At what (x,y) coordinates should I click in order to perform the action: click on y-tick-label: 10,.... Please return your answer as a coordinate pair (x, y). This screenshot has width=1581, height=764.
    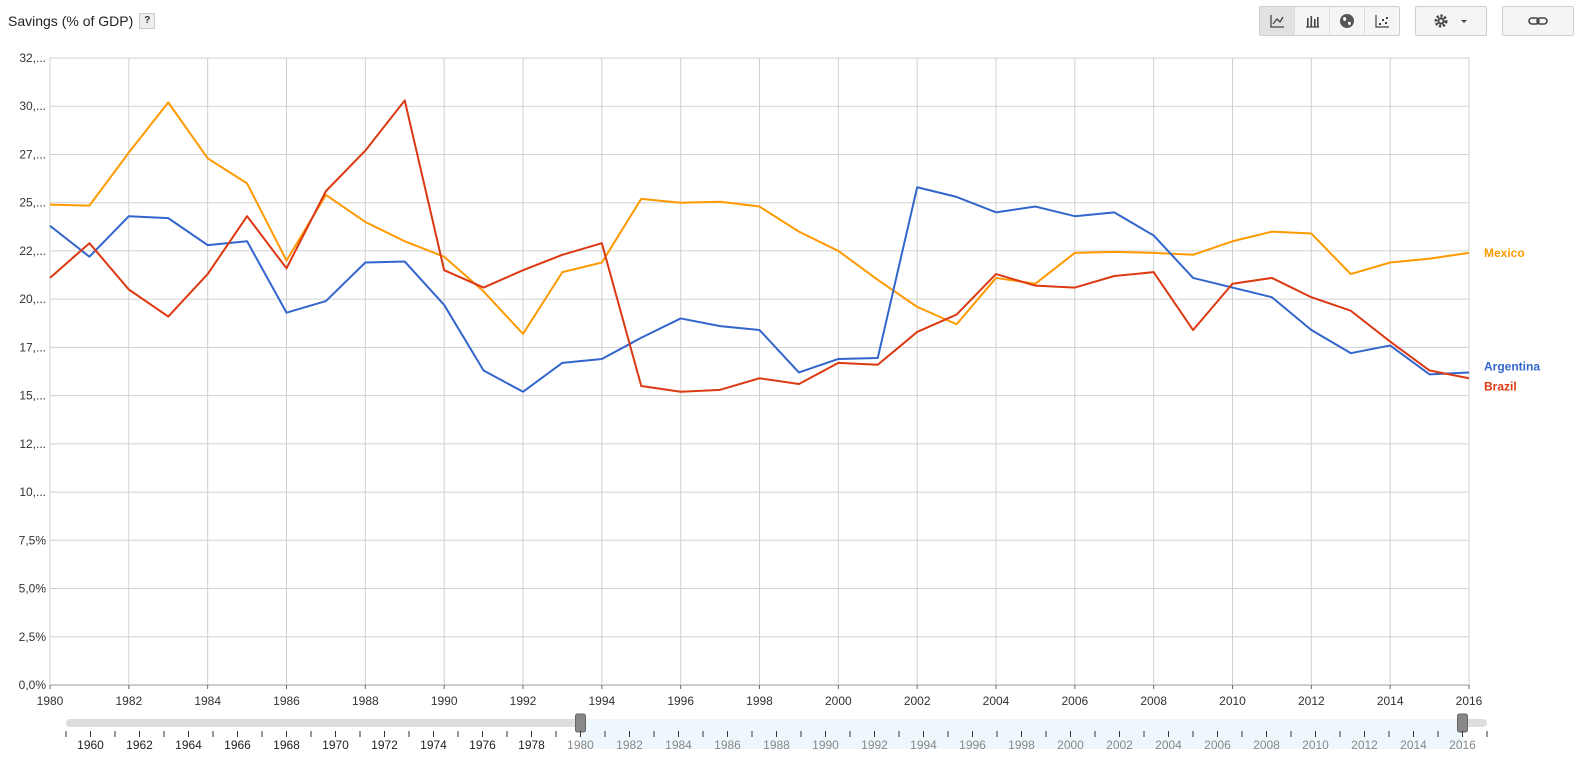
    Looking at the image, I should click on (32, 492).